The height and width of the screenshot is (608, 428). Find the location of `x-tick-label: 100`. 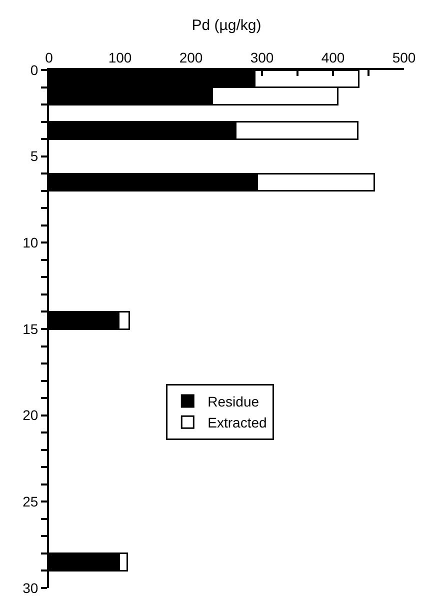

x-tick-label: 100 is located at coordinates (120, 57).